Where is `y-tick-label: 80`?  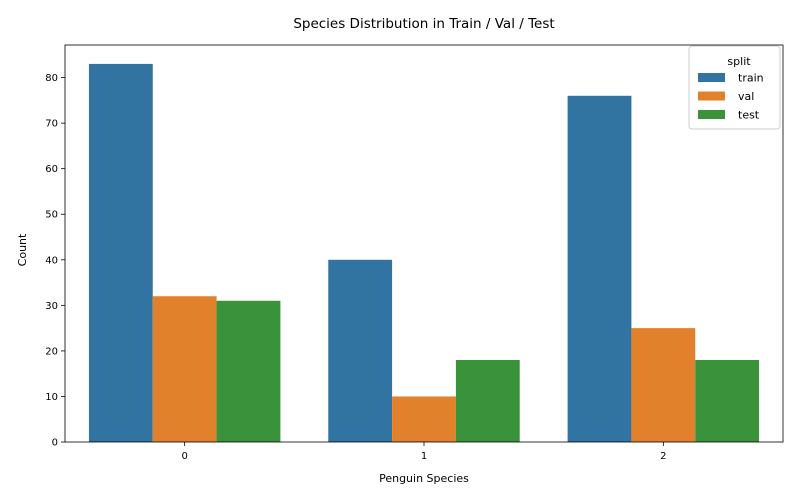 y-tick-label: 80 is located at coordinates (51, 78).